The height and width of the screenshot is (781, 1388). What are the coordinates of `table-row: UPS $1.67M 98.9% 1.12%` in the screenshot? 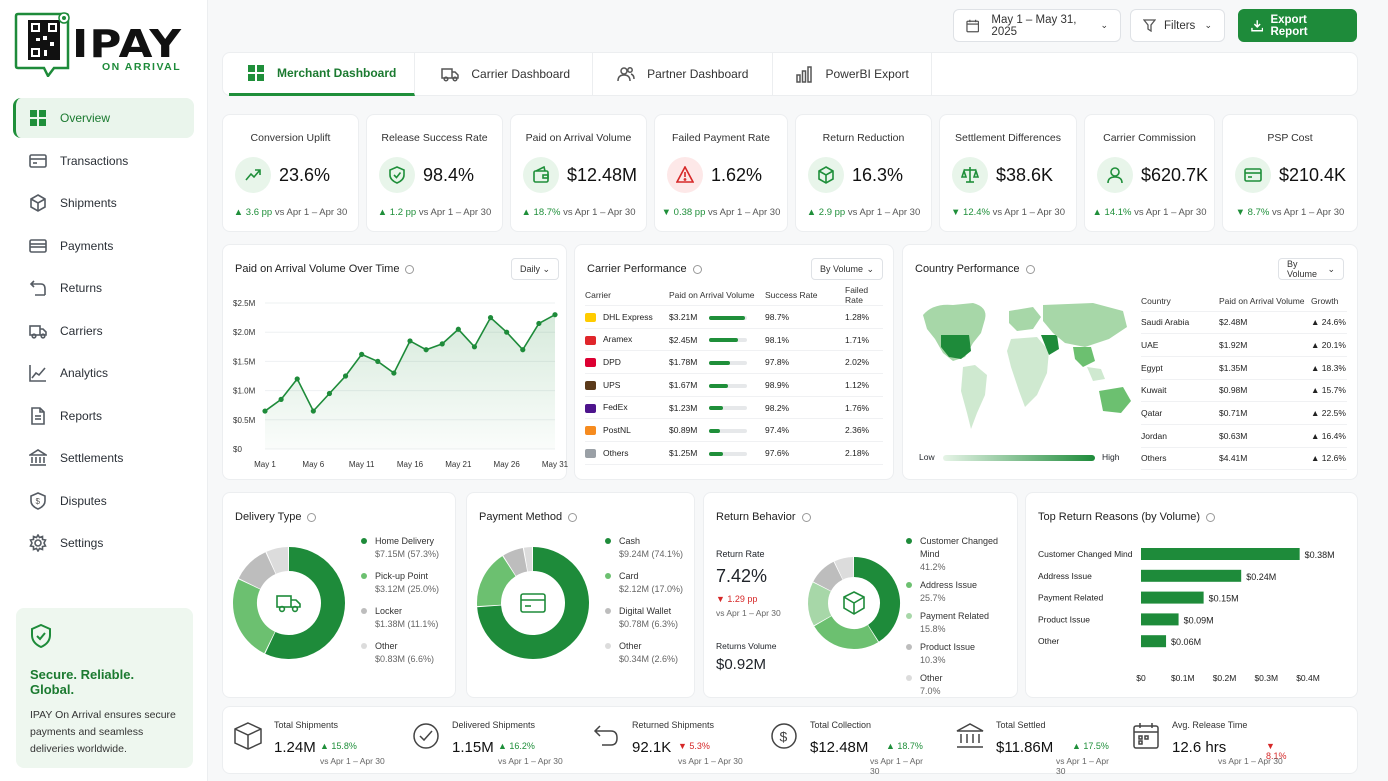 It's located at (734, 385).